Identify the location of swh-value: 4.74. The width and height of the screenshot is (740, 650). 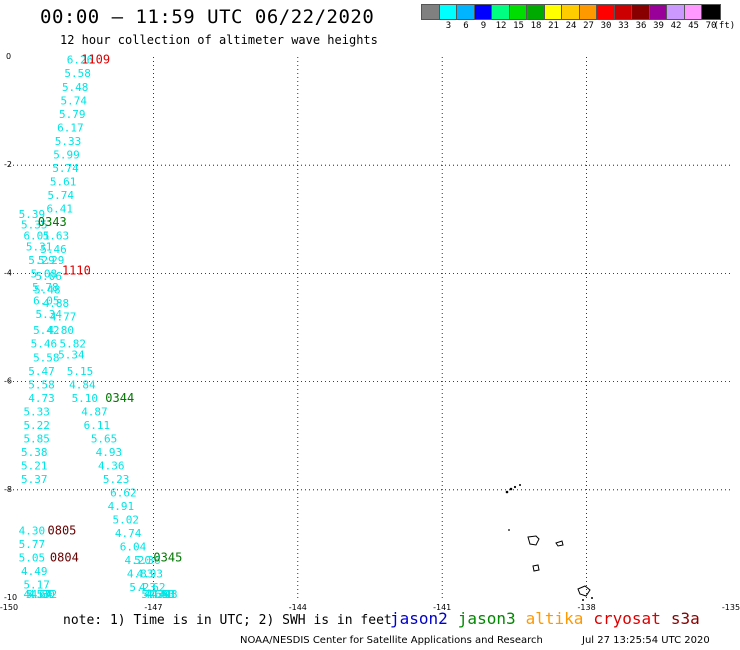
(128, 533).